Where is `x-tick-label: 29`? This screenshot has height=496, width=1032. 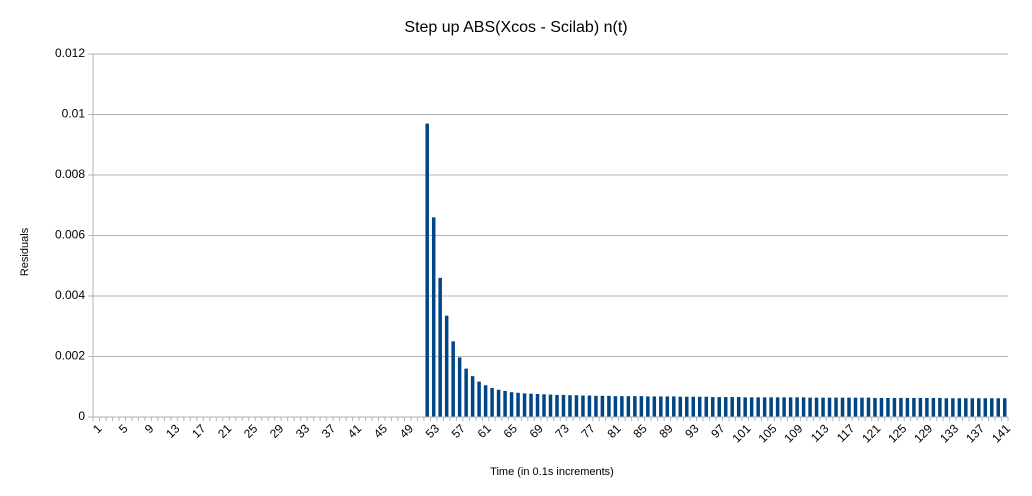 x-tick-label: 29 is located at coordinates (277, 431).